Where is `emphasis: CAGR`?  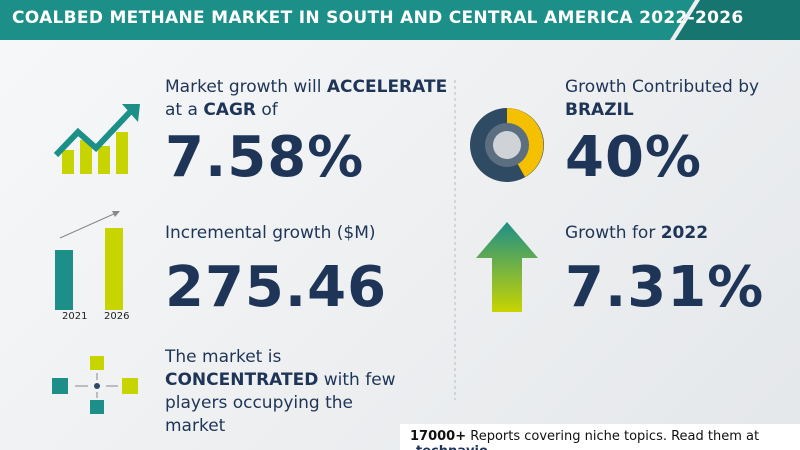 emphasis: CAGR is located at coordinates (229, 110).